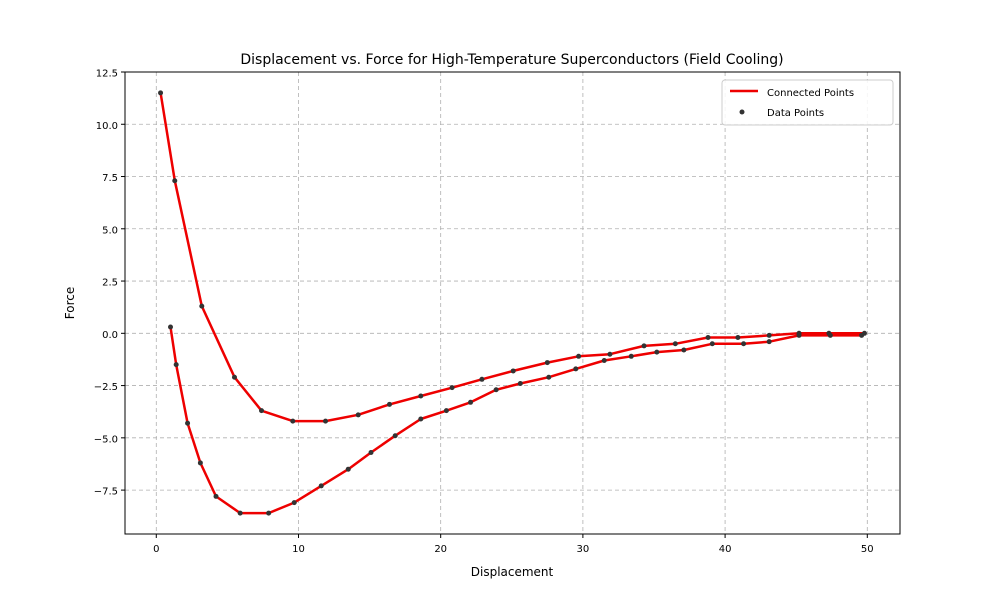 The height and width of the screenshot is (600, 1000). I want to click on legend: Connected Points Data Points, so click(807, 102).